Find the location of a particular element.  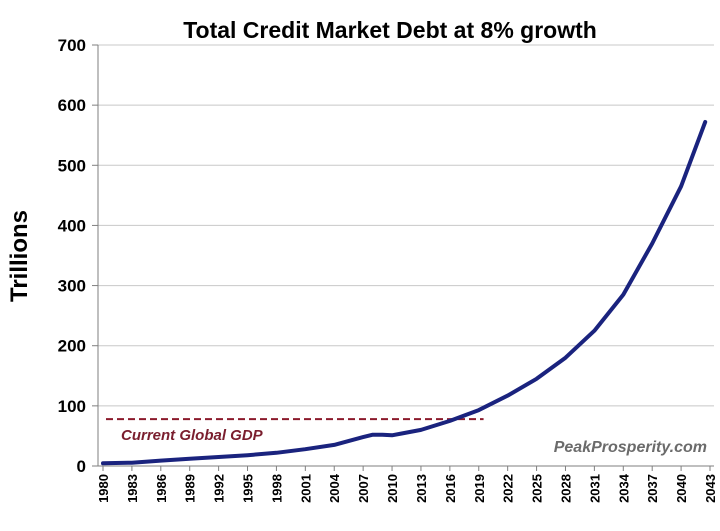

y-tick-label: 200 is located at coordinates (72, 346).